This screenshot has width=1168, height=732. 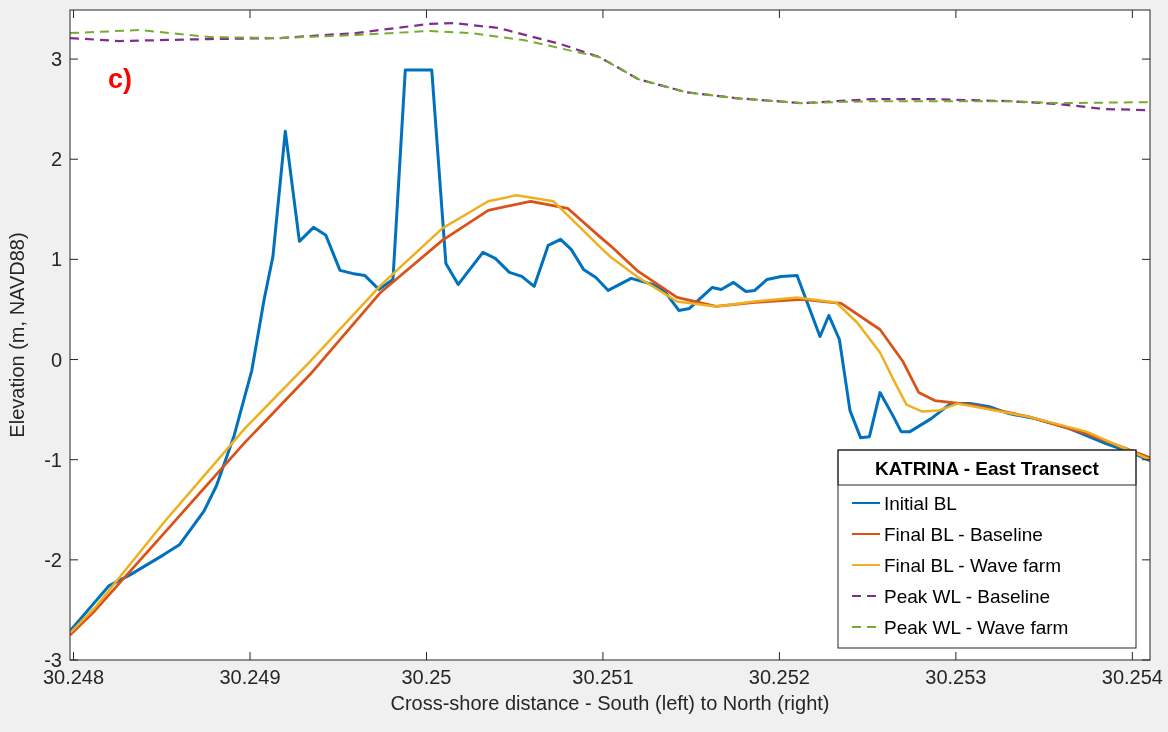 I want to click on x-tick-label: 30.25, so click(x=426, y=677).